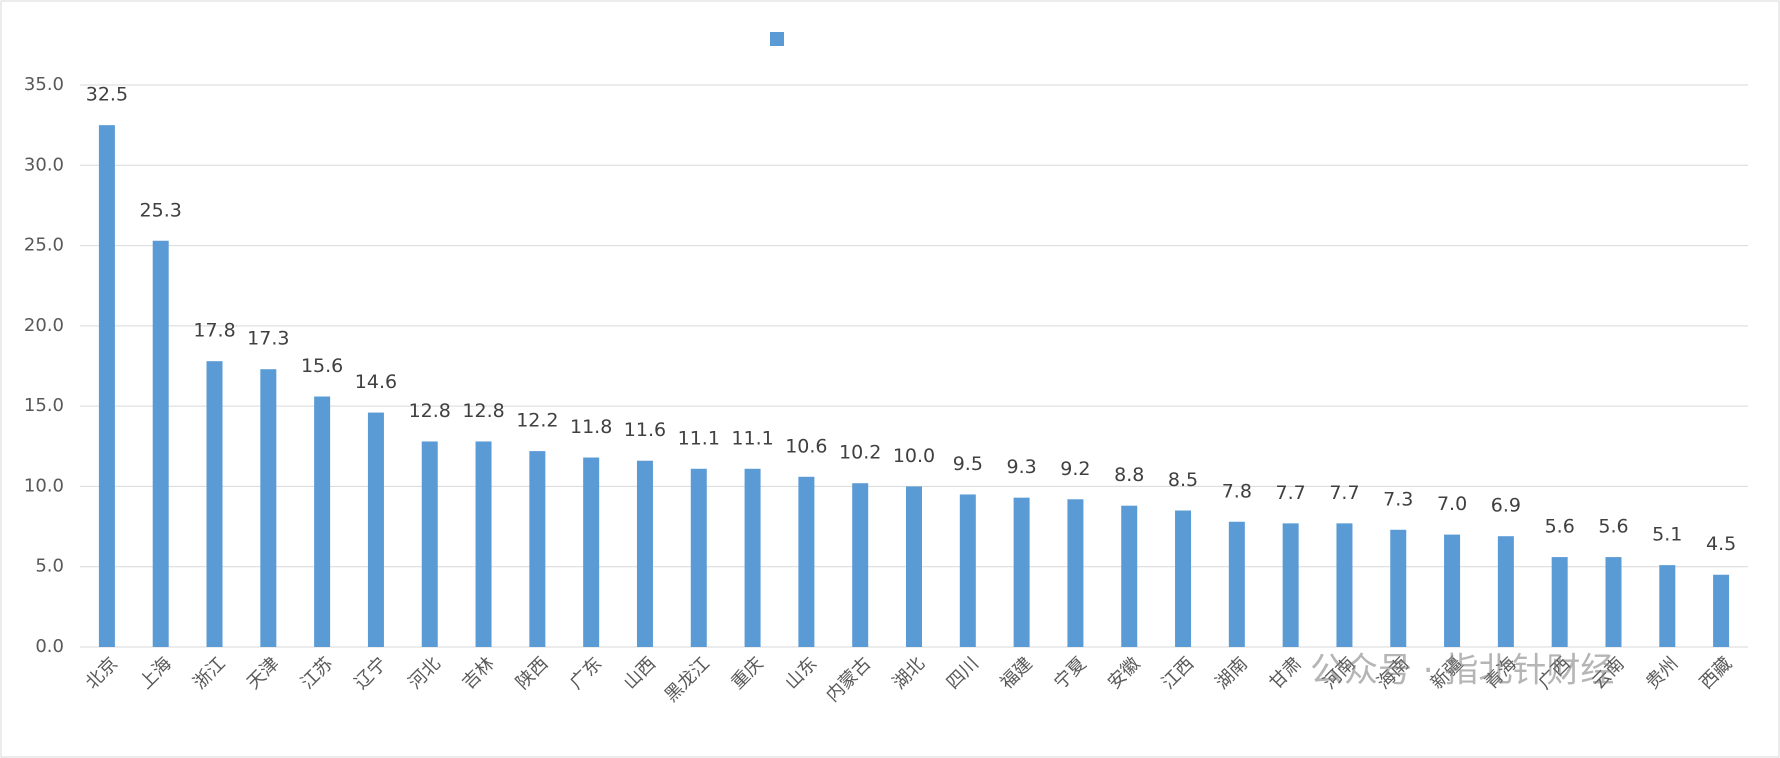 The width and height of the screenshot is (1780, 758). What do you see at coordinates (1721, 544) in the screenshot?
I see `data-label: 4.5` at bounding box center [1721, 544].